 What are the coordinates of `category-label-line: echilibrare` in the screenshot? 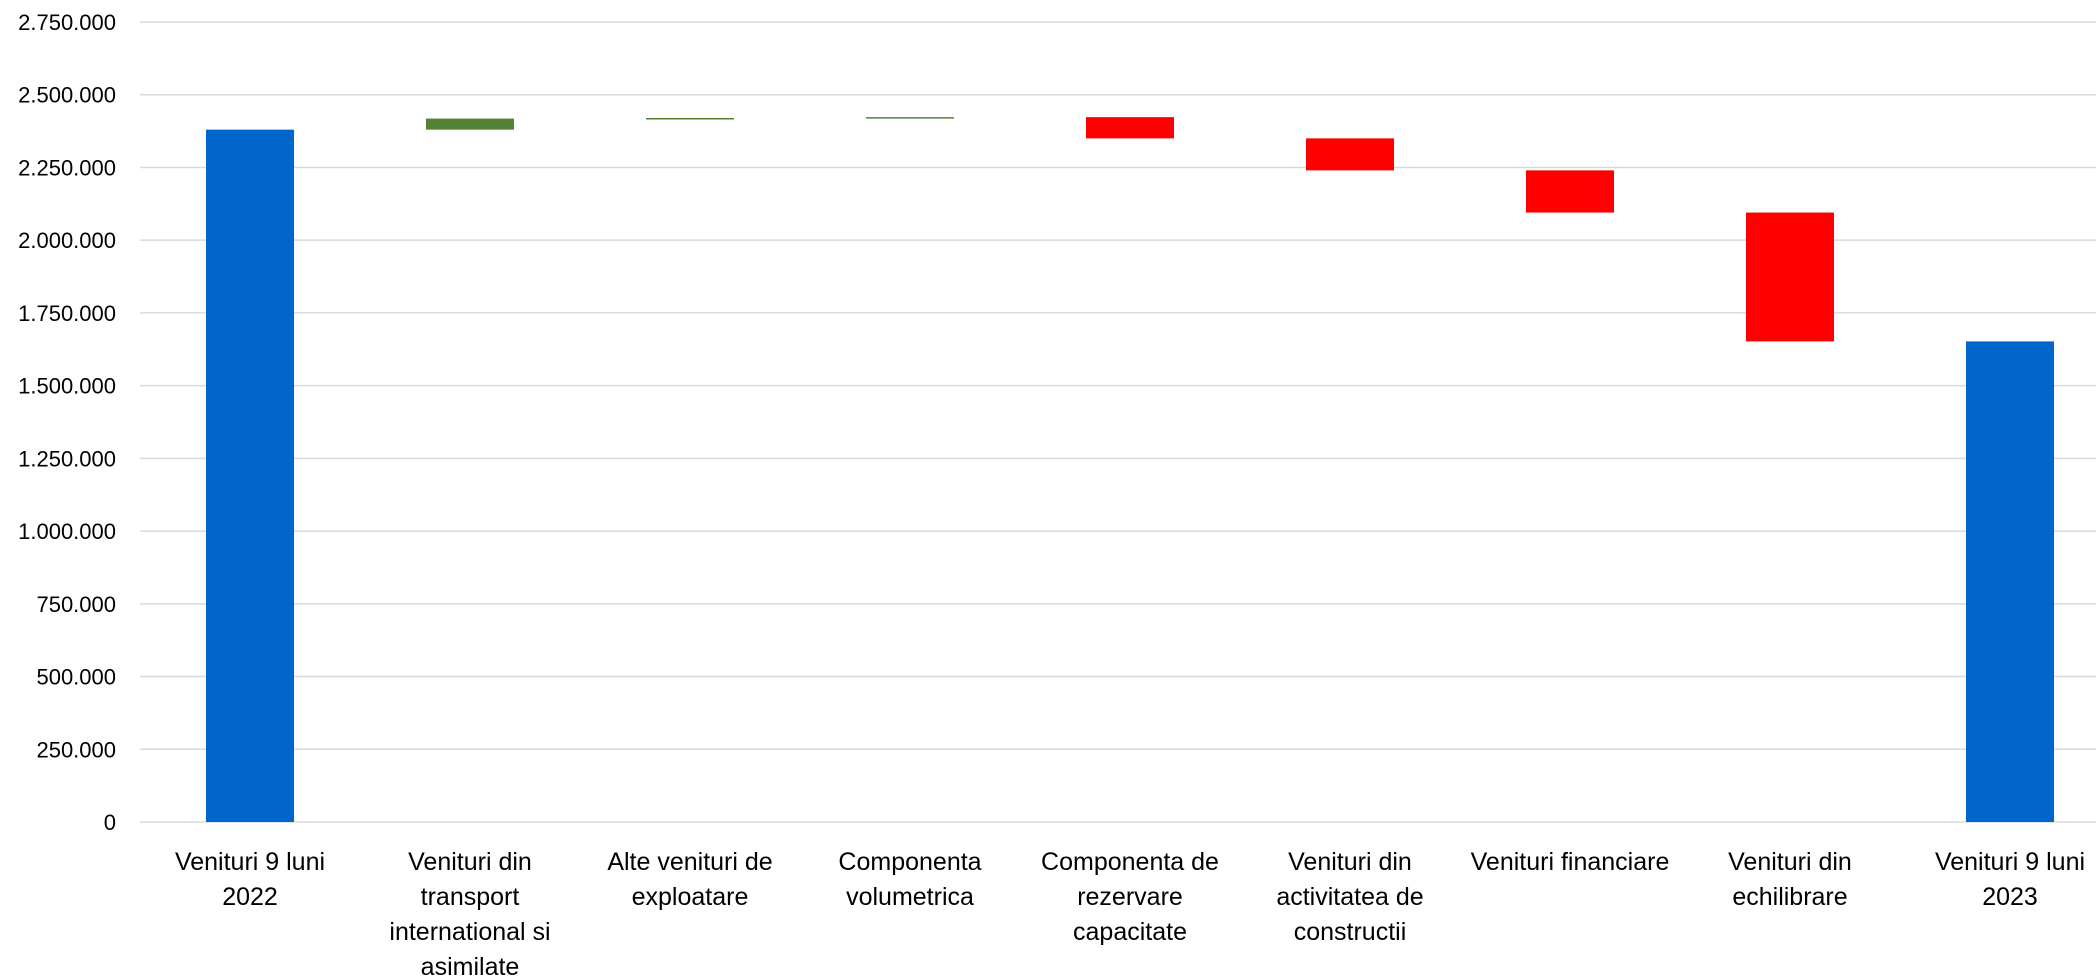 It's located at (1789, 897).